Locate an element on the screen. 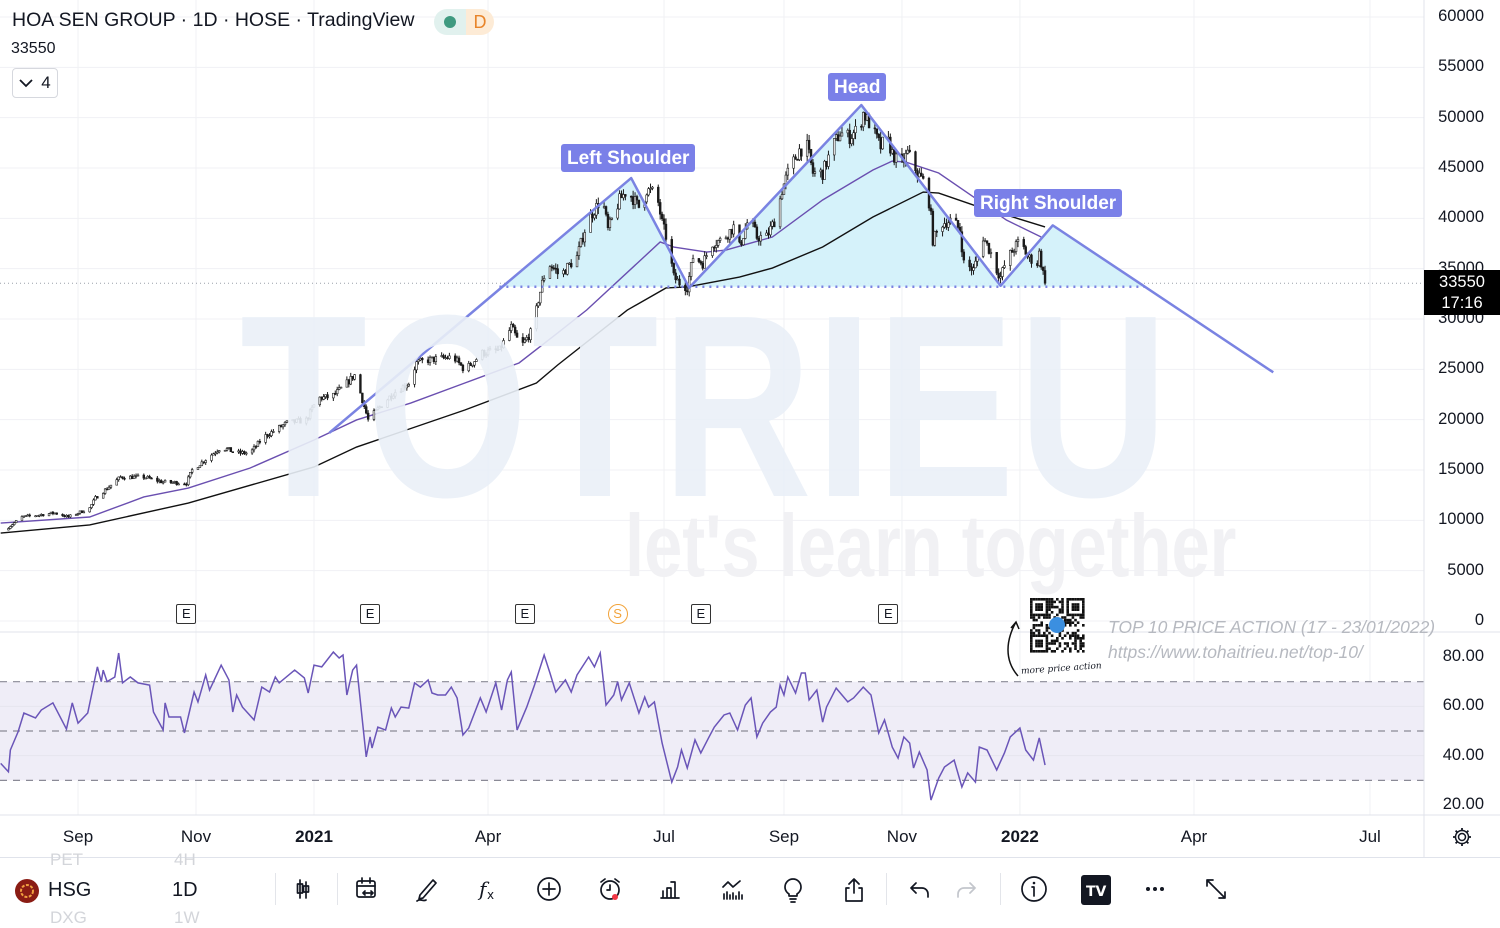 The height and width of the screenshot is (928, 1500). tradingview-logo-icon: TV is located at coordinates (1096, 890).